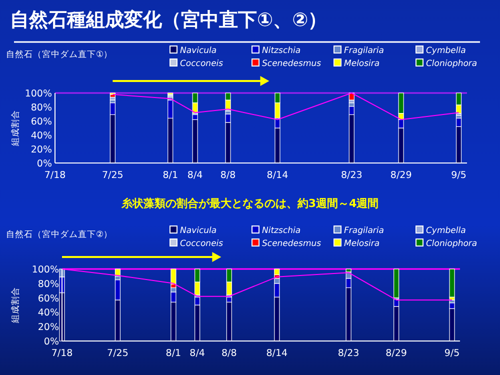 The height and width of the screenshot is (375, 500). What do you see at coordinates (169, 20) in the screenshot?
I see `chart-title: 自然石種組成変化（宮中直下①、②）` at bounding box center [169, 20].